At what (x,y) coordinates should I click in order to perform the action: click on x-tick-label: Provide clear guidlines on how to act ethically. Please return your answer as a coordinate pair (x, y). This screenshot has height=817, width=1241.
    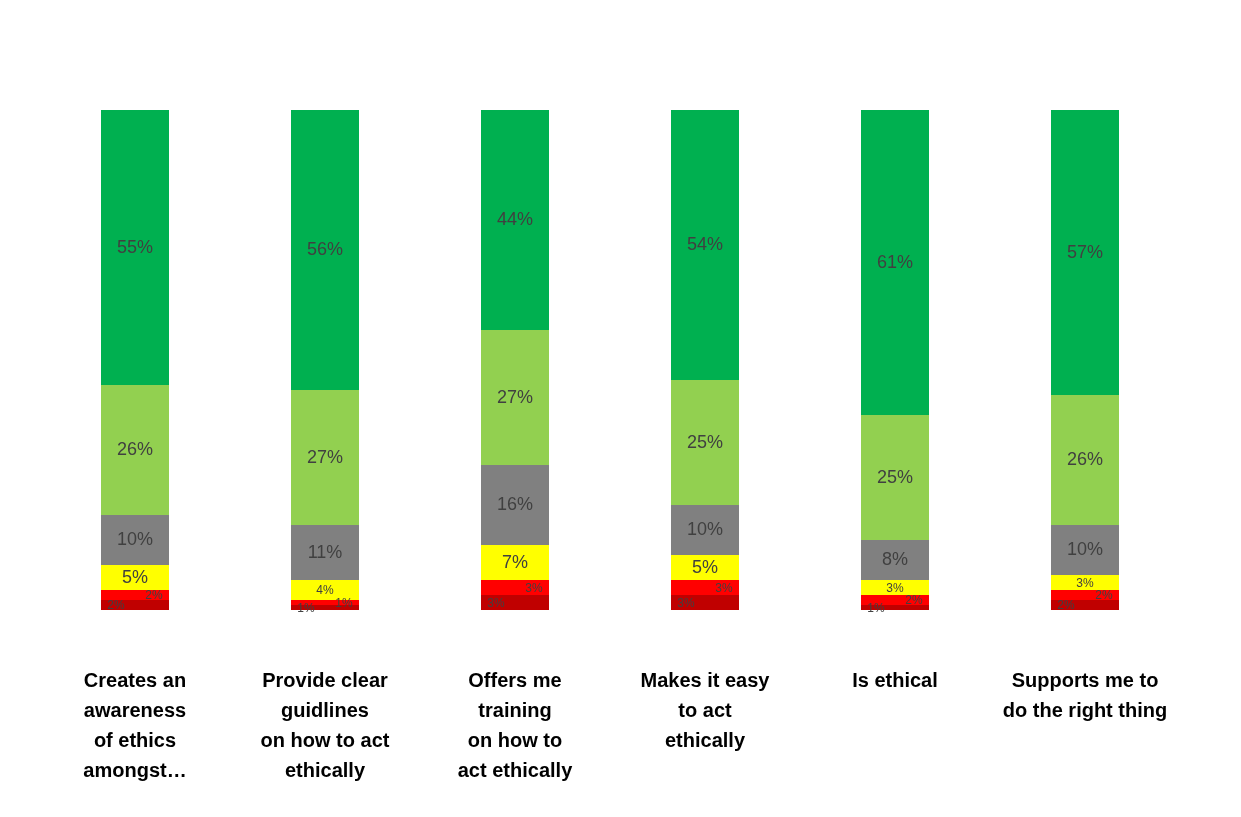
    Looking at the image, I should click on (325, 724).